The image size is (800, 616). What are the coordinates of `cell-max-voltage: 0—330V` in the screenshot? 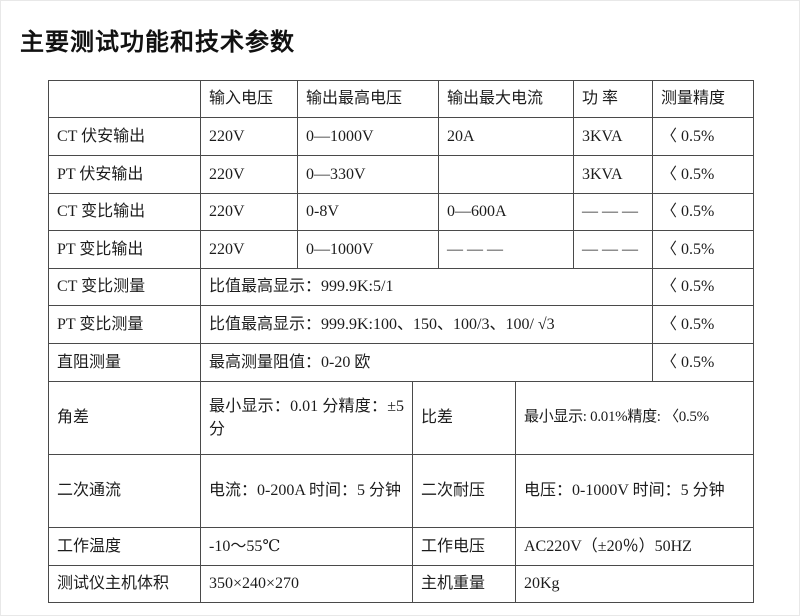 It's located at (368, 174).